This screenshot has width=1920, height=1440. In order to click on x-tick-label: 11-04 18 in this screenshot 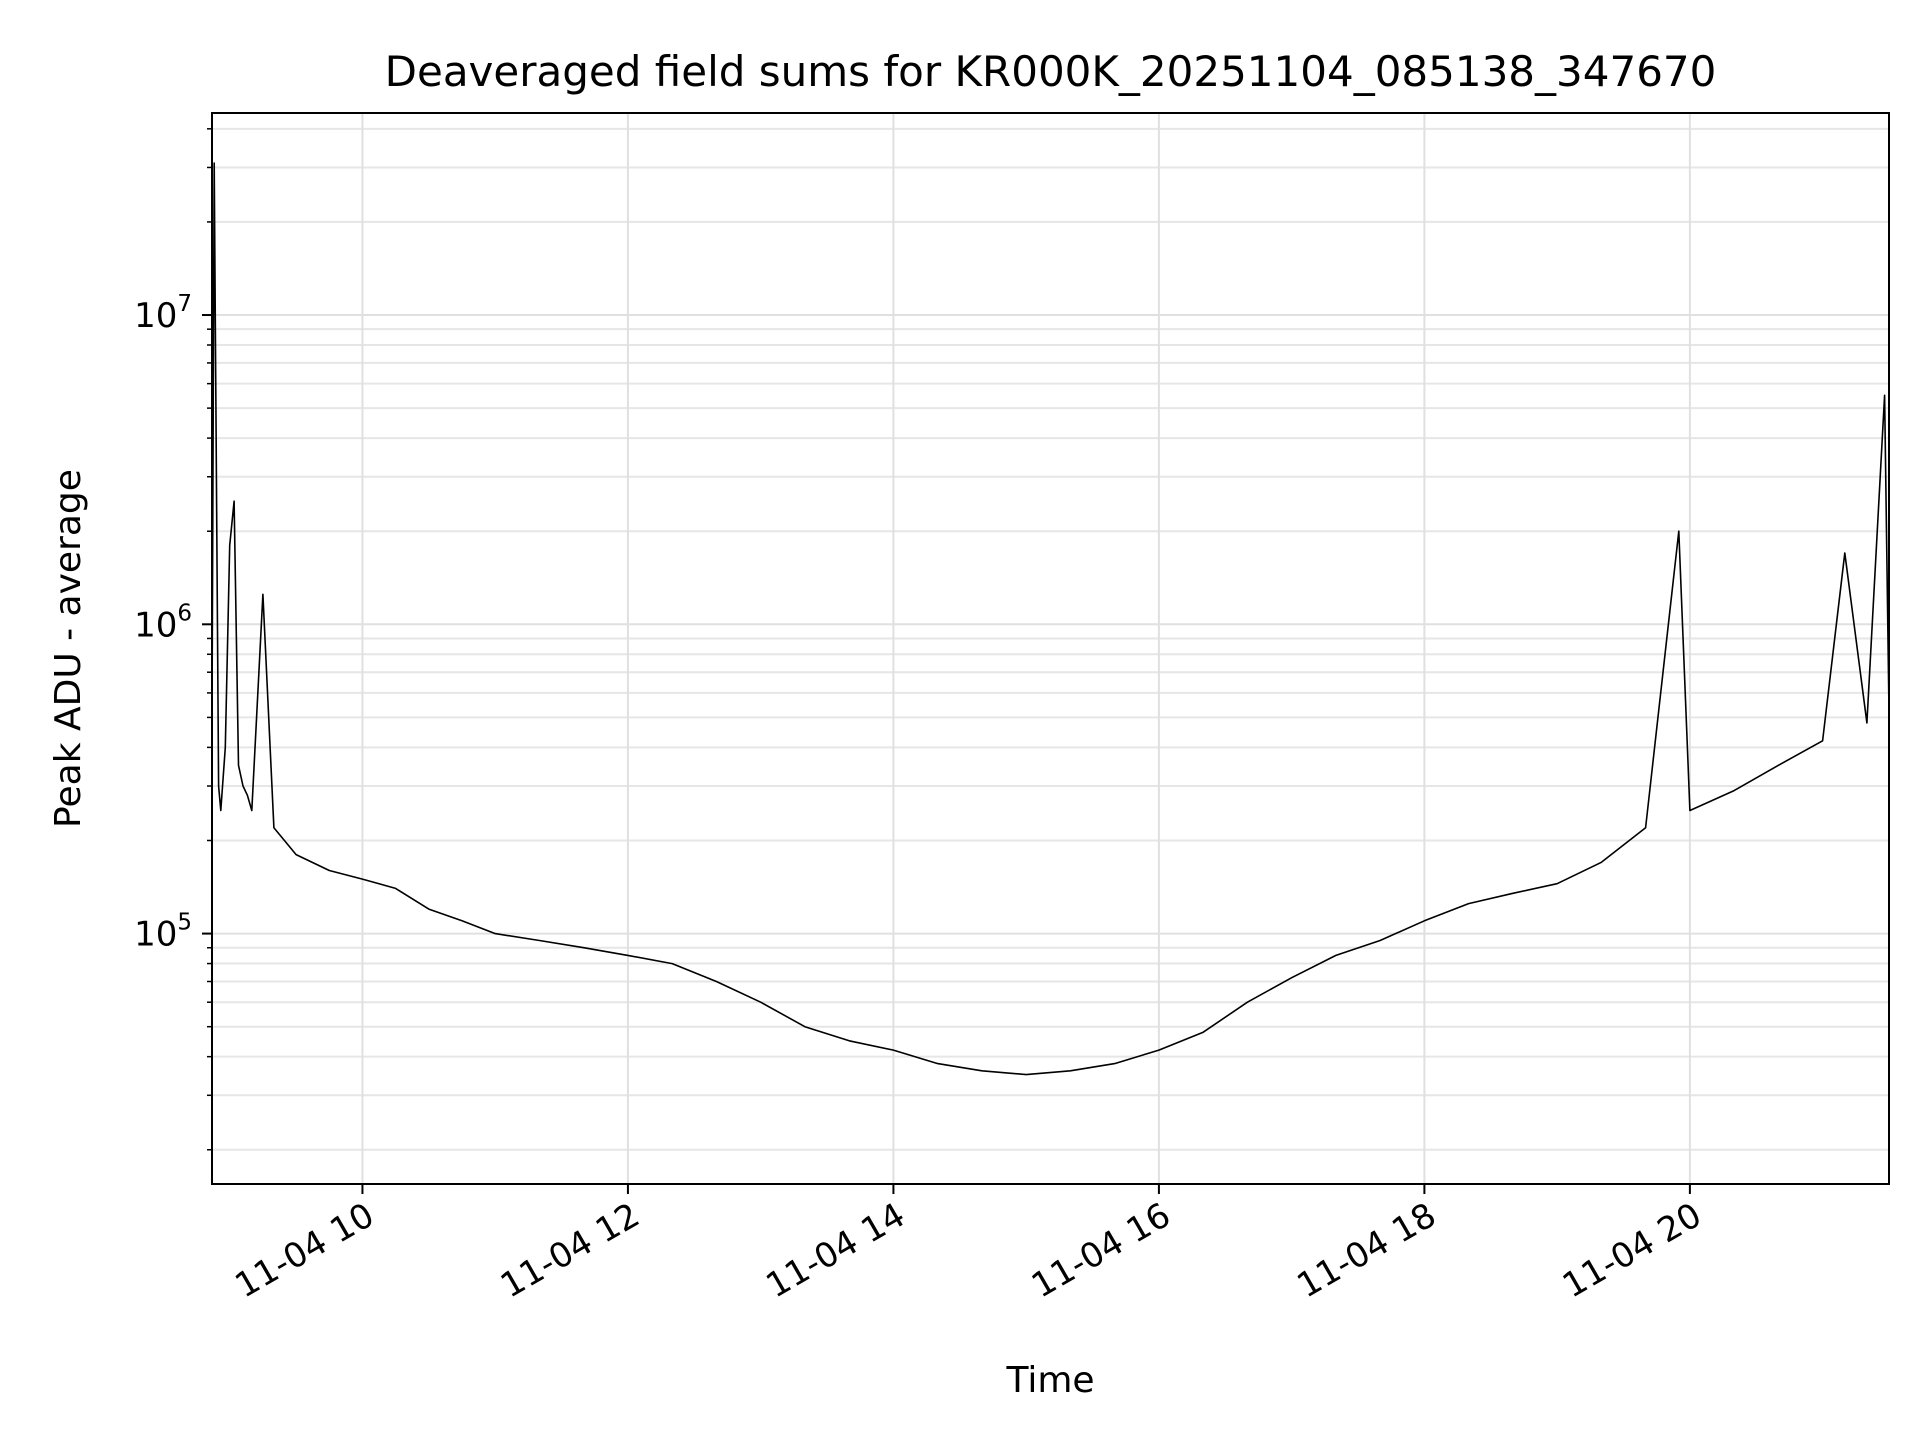, I will do `click(1367, 1250)`.